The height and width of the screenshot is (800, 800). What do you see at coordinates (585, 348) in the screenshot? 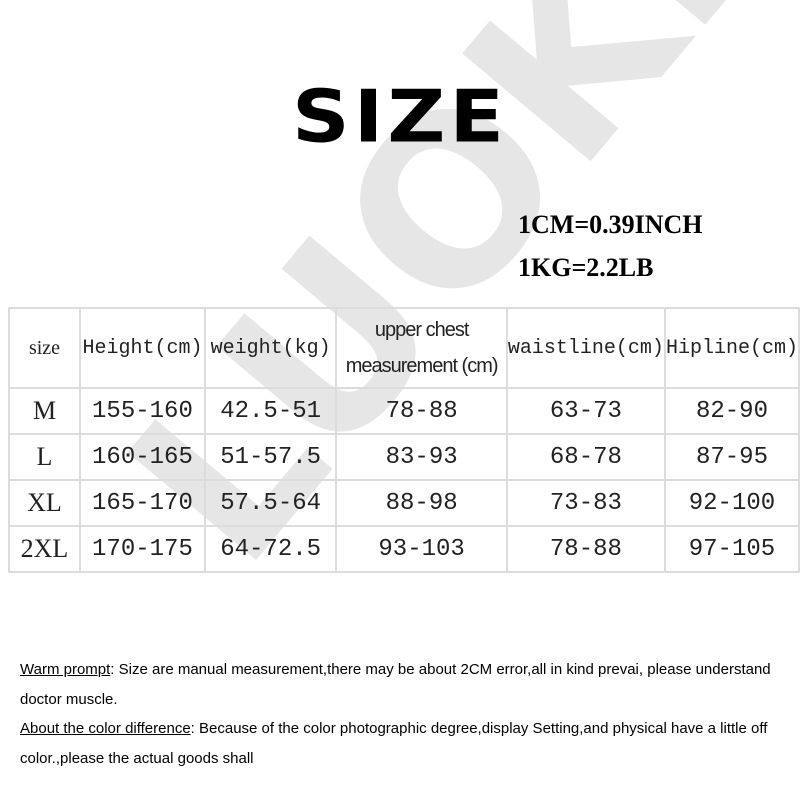
I see `header-waistline: waistline(cm)` at bounding box center [585, 348].